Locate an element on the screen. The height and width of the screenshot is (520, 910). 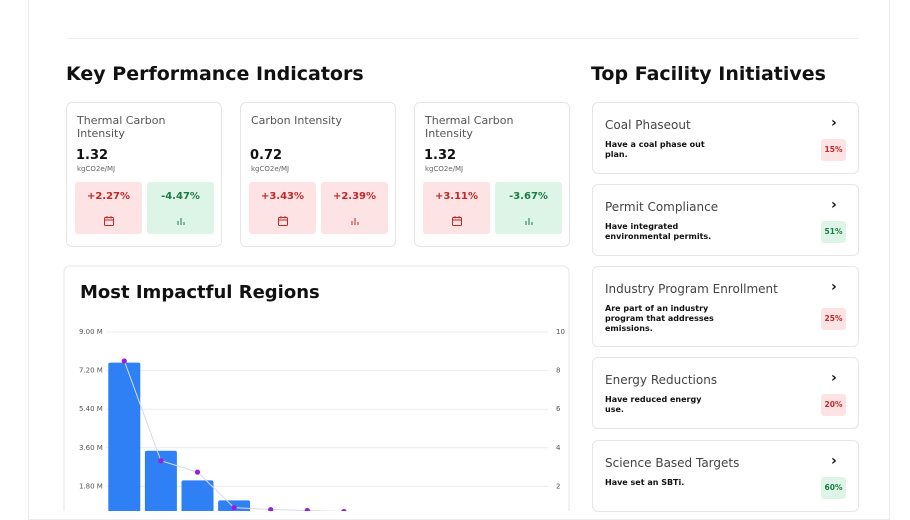
kpi-change-box: +2.27% is located at coordinates (108, 208).